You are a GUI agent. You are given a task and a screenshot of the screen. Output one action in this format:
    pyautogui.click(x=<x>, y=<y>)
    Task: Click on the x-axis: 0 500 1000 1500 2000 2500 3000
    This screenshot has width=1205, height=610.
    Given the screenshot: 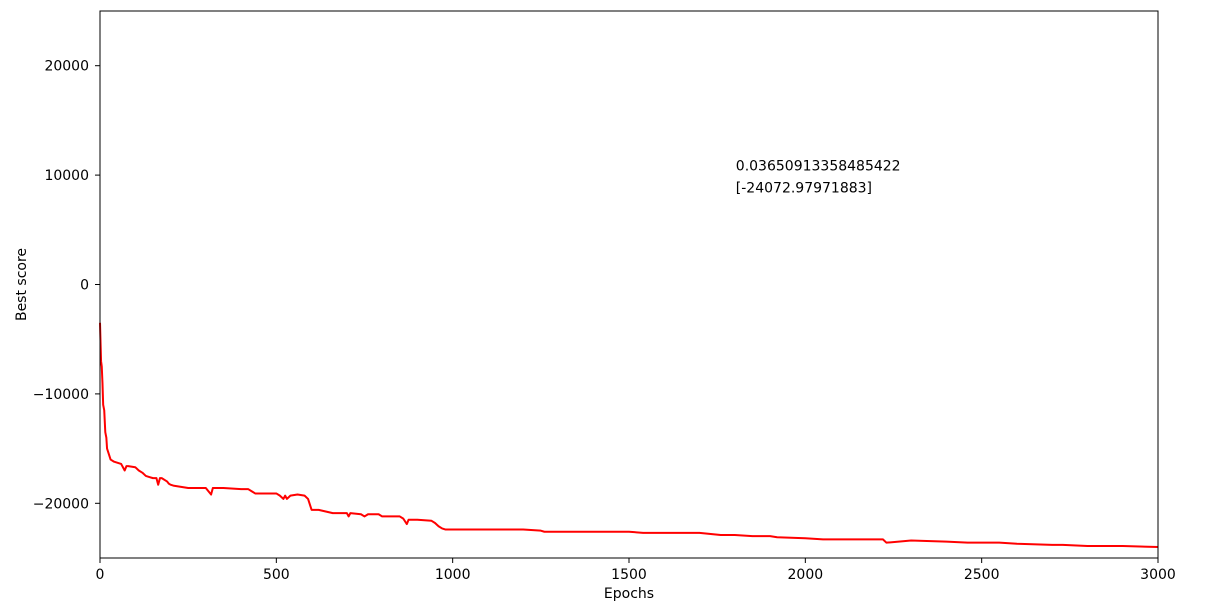 What is the action you would take?
    pyautogui.click(x=636, y=570)
    